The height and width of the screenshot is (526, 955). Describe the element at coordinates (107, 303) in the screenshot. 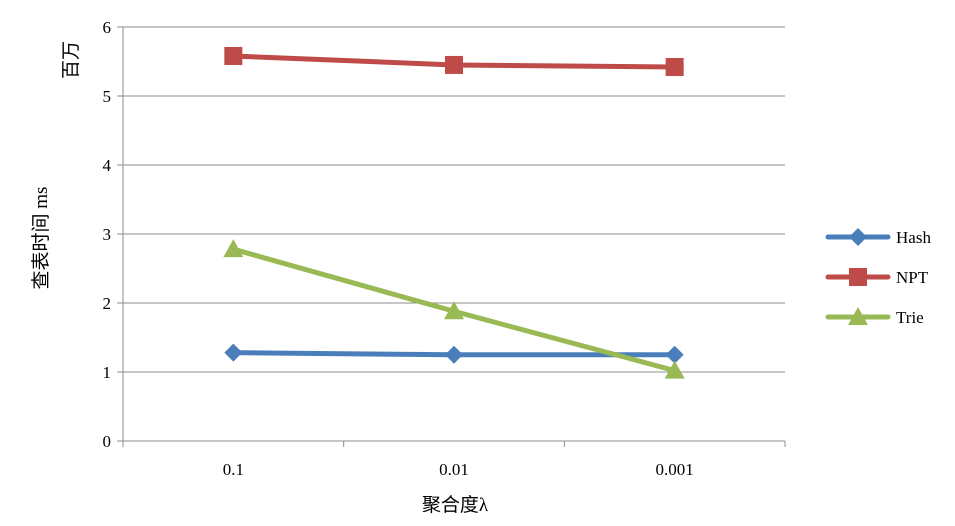

I see `y-tick-label: 2` at that location.